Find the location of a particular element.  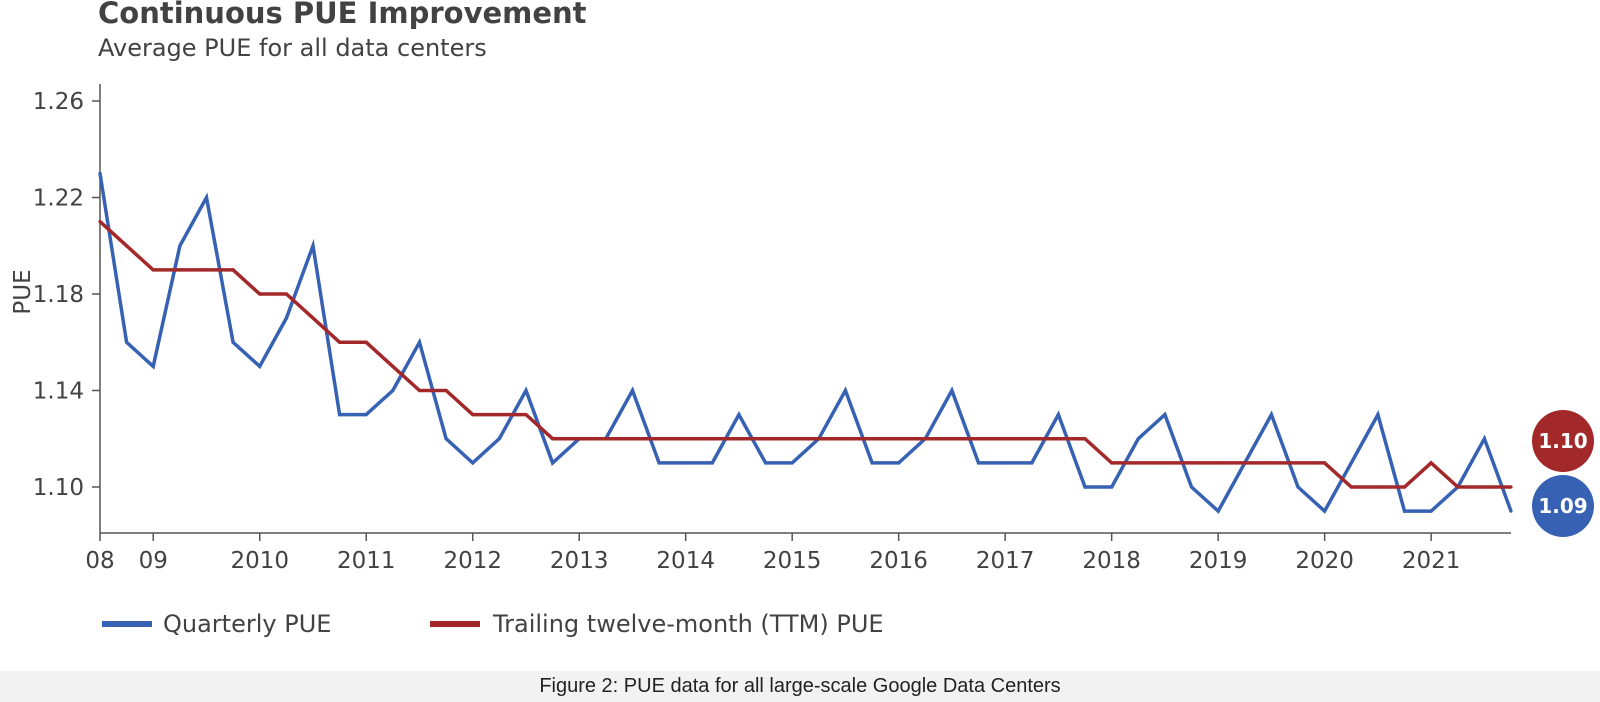

x-tick-label: 2019 is located at coordinates (1218, 561).